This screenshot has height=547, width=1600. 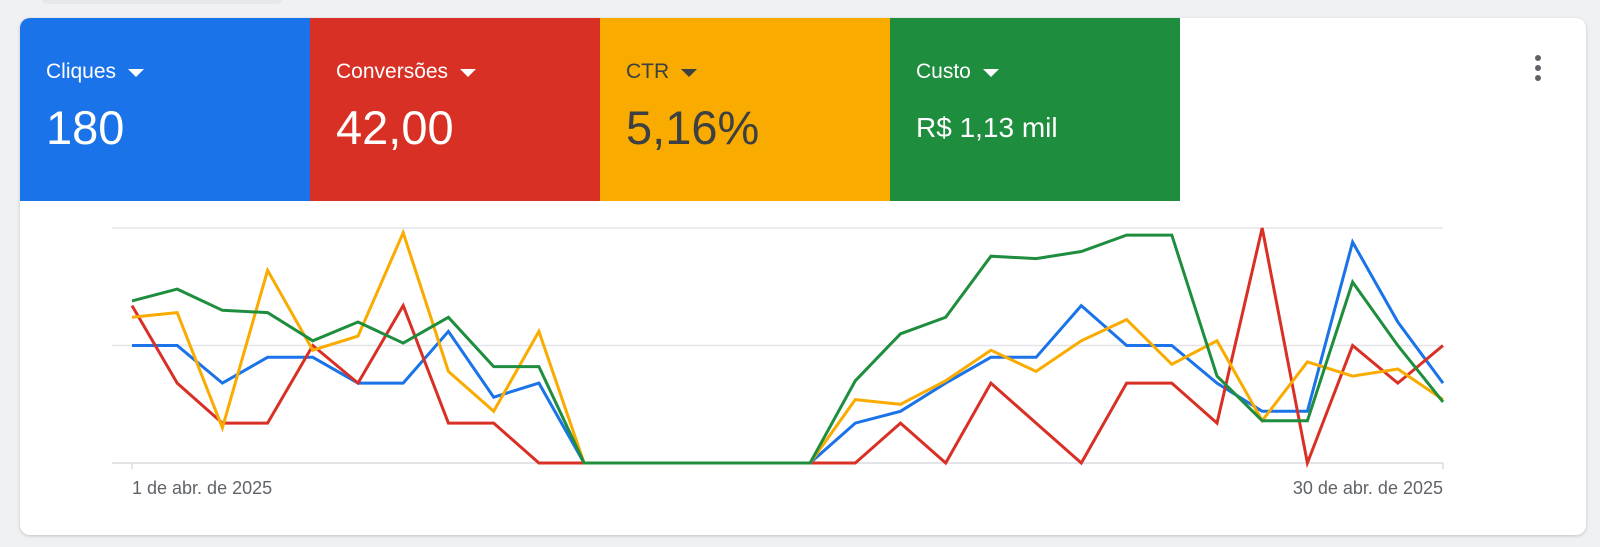 I want to click on metric-header: Cliques, so click(x=178, y=72).